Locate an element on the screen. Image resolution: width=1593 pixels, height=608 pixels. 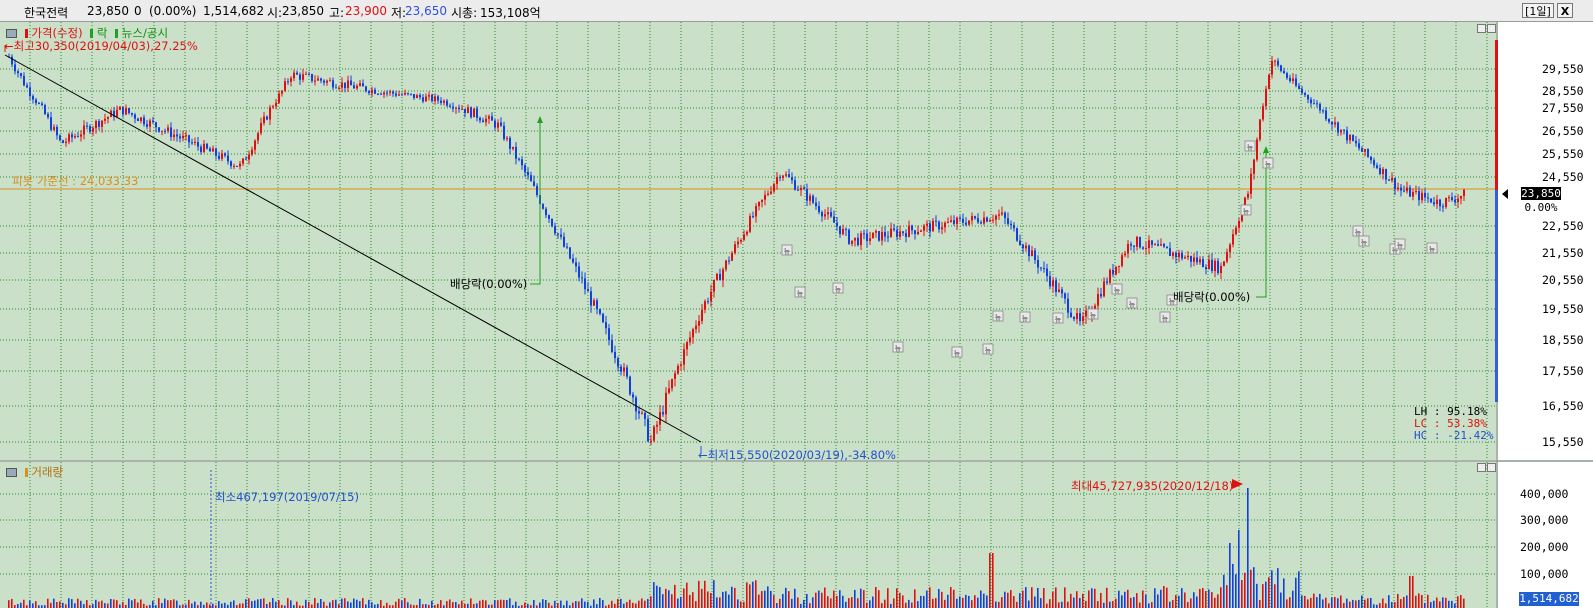
volume-legend: 거래량 is located at coordinates (34, 472).